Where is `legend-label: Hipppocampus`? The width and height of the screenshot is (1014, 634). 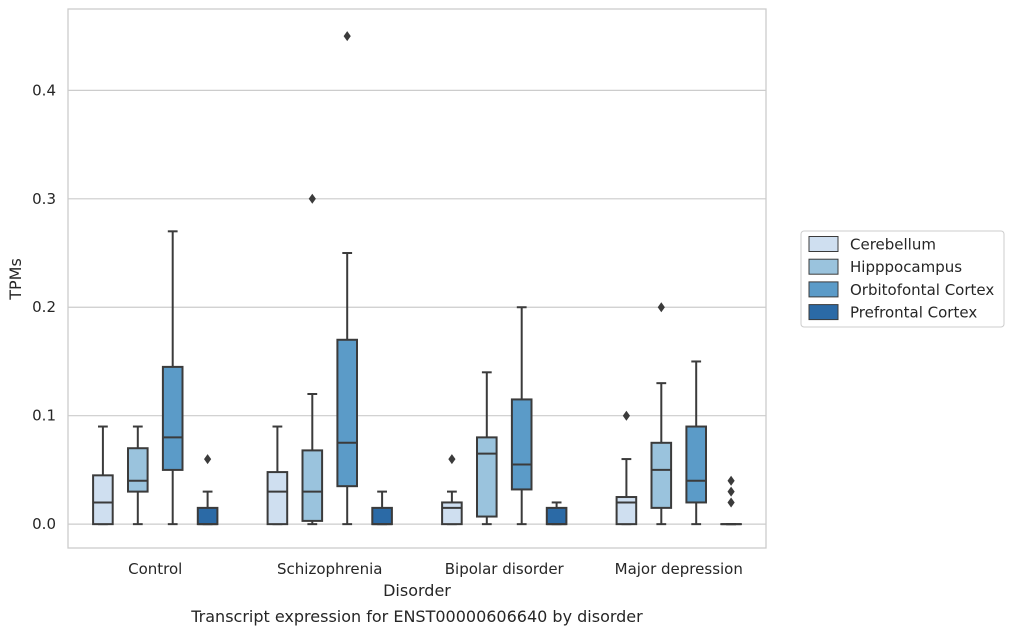 legend-label: Hipppocampus is located at coordinates (906, 267).